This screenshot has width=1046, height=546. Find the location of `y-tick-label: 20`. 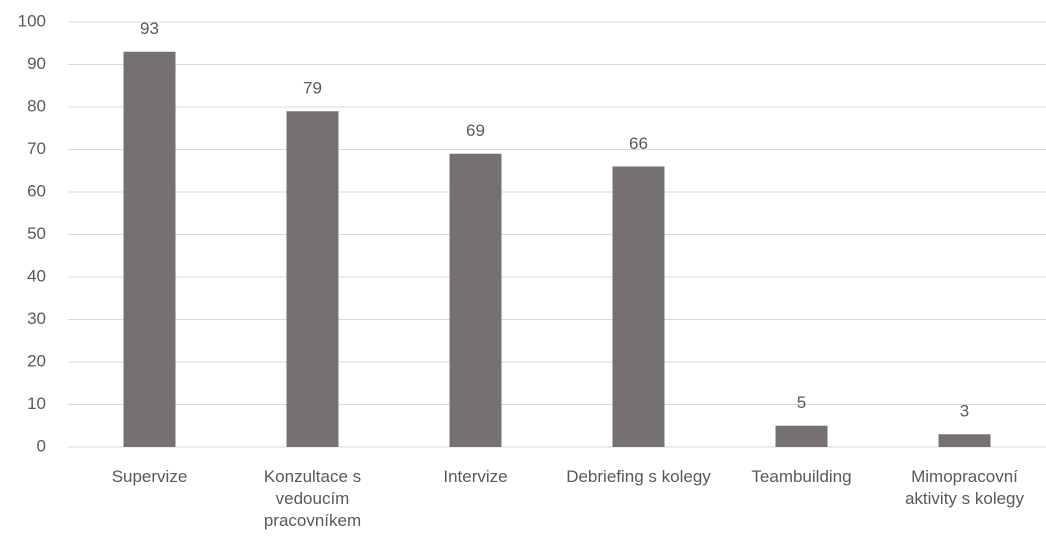

y-tick-label: 20 is located at coordinates (36, 360).